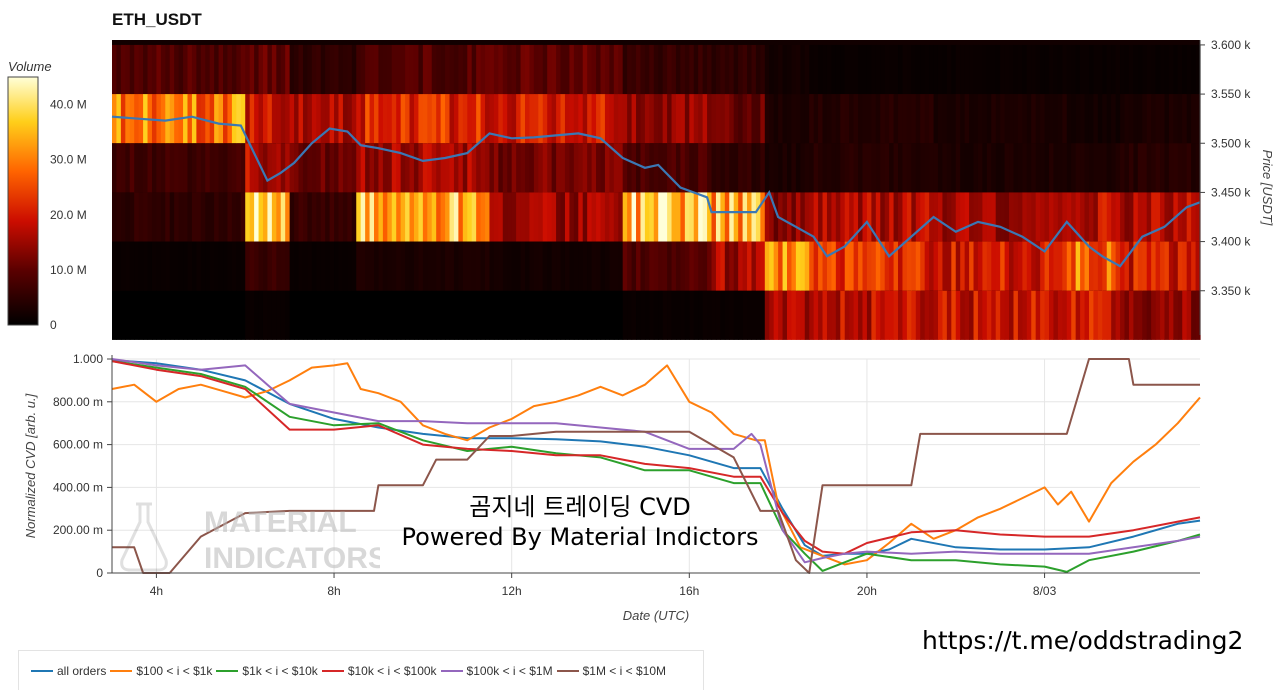 The height and width of the screenshot is (690, 1280). I want to click on legend-item: $100 < i < $1k, so click(161, 671).